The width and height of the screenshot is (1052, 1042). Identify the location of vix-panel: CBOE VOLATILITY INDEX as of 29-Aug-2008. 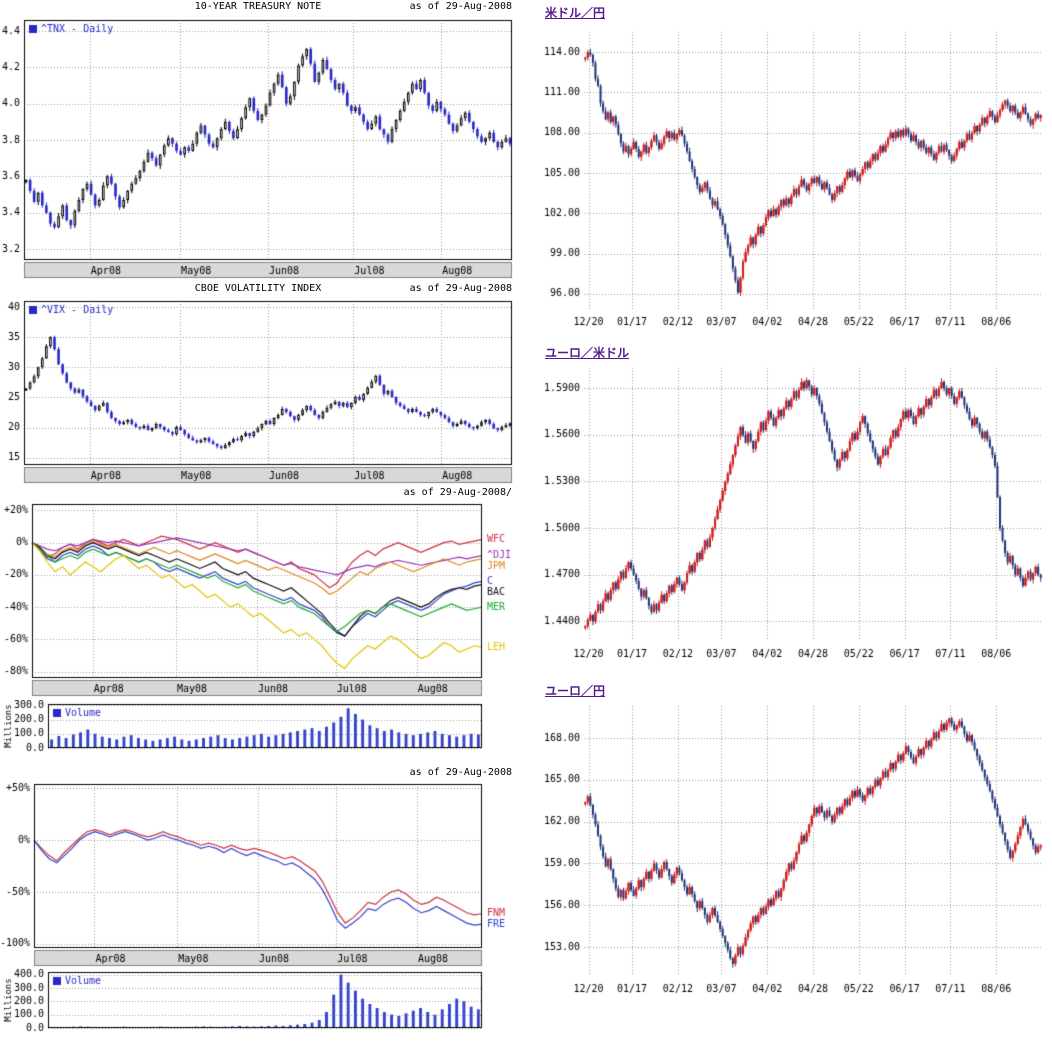
(258, 385).